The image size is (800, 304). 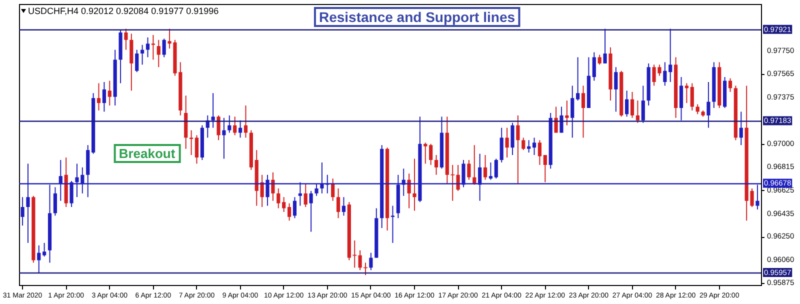 What do you see at coordinates (417, 17) in the screenshot?
I see `chart-title: Resistance and Support lines` at bounding box center [417, 17].